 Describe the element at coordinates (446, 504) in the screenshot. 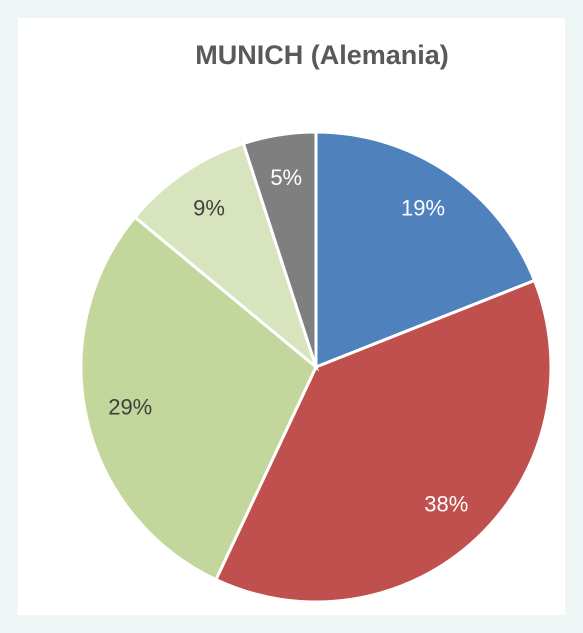

I see `data-label: 38%` at that location.